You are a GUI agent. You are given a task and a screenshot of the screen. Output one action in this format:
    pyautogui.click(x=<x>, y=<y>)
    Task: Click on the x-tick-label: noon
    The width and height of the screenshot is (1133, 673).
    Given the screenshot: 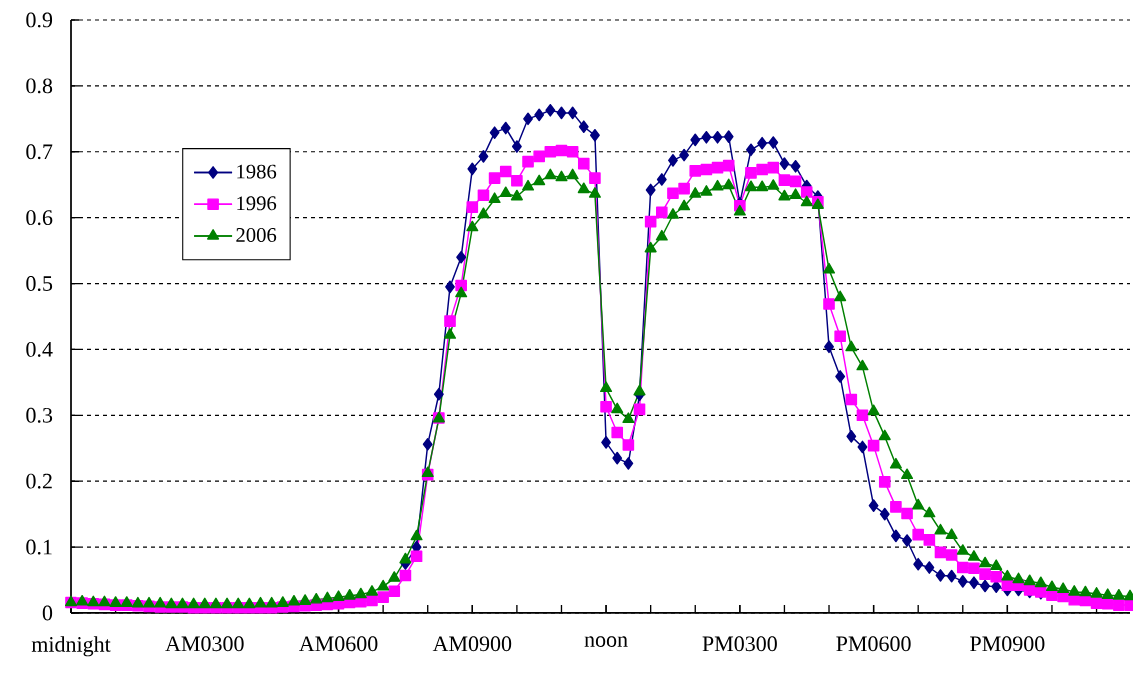 What is the action you would take?
    pyautogui.click(x=606, y=641)
    